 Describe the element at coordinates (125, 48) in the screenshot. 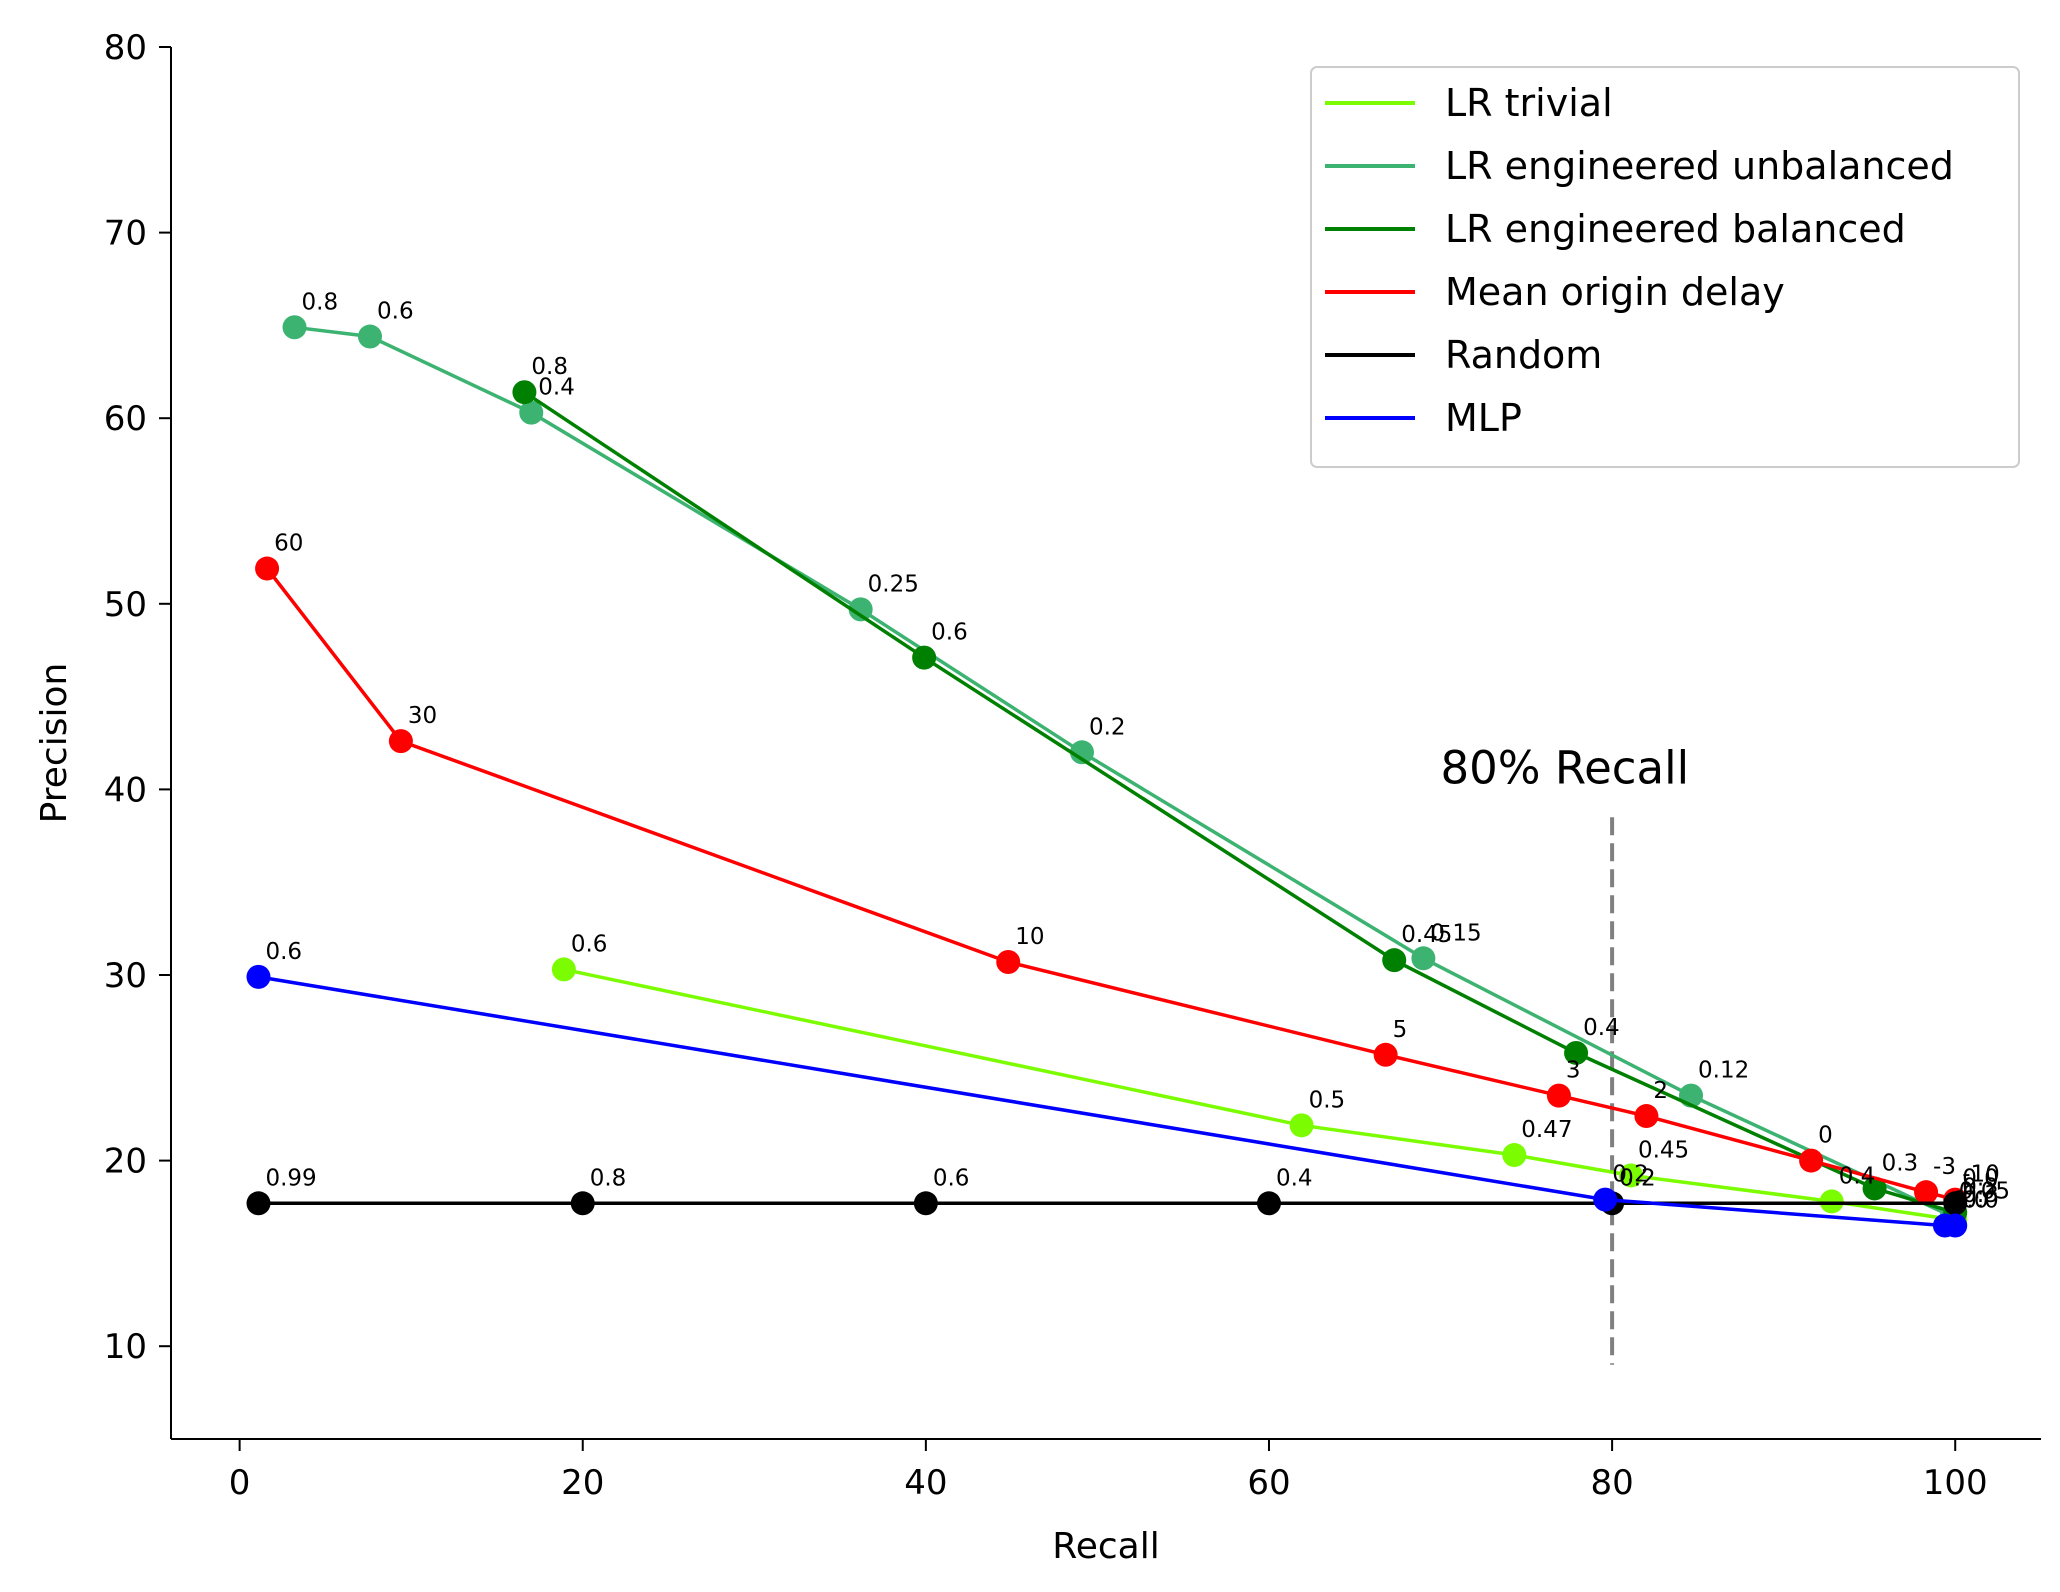

I see `y-tick-label-80: 80` at that location.